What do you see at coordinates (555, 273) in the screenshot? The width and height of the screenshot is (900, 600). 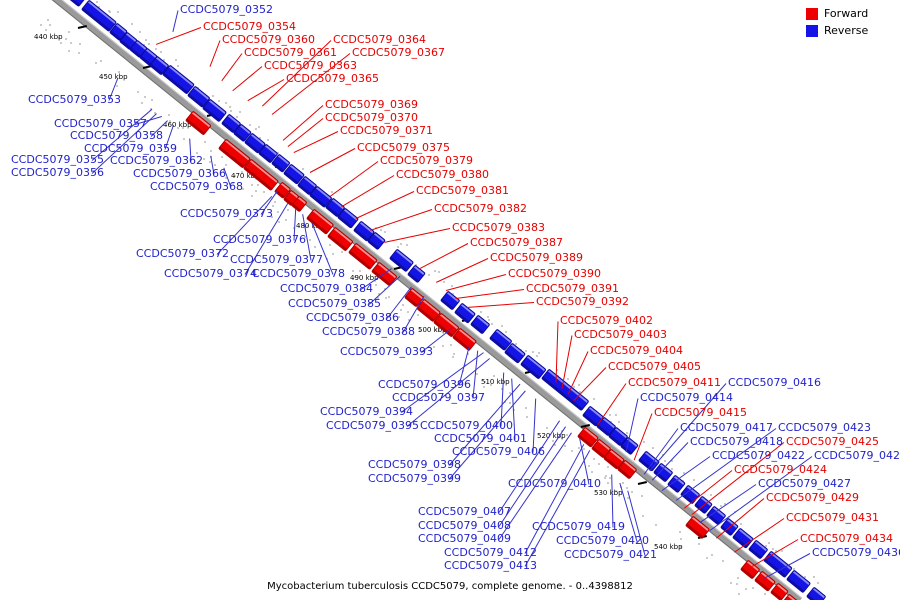 I see `gene-label: CCDC5079_0390` at bounding box center [555, 273].